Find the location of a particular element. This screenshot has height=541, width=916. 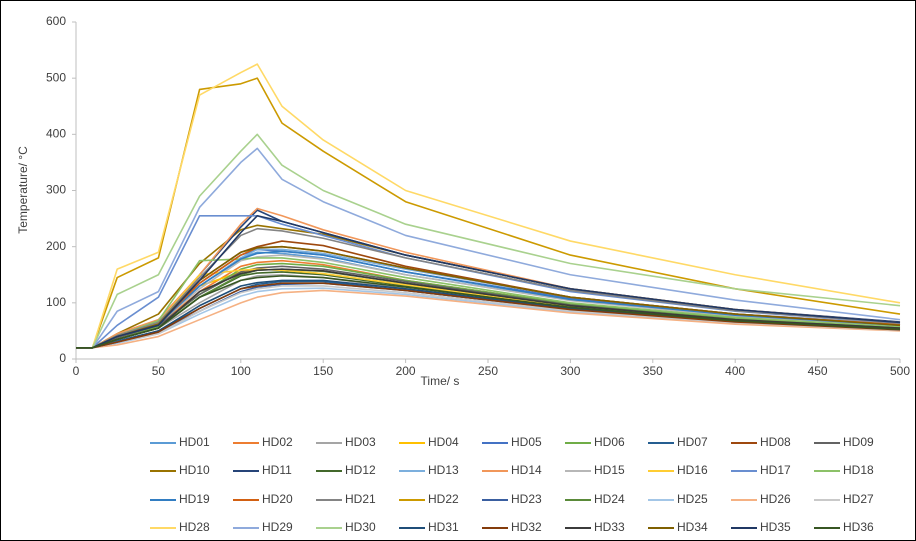

x-axis-label: Time/ s is located at coordinates (440, 381).